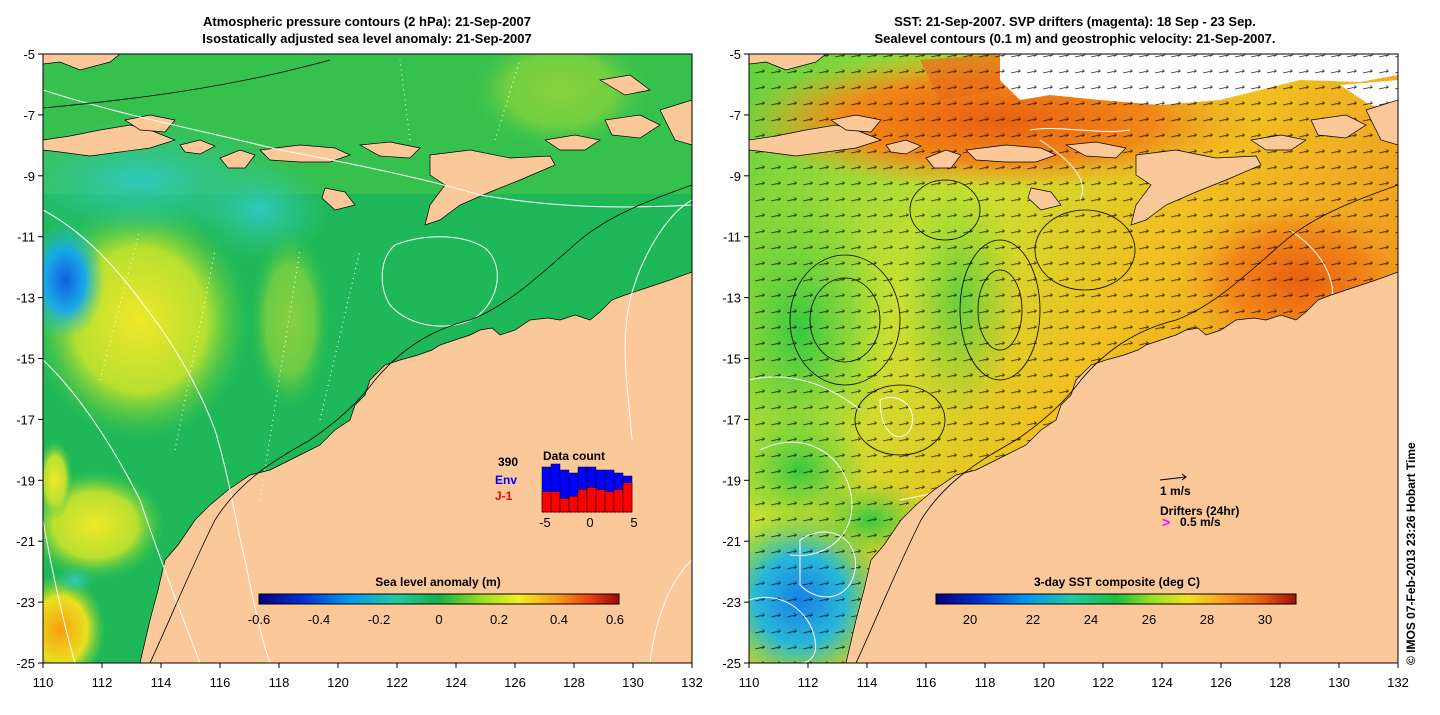 The image size is (1440, 715). I want to click on left-lat-tick-0: -5, so click(29, 54).